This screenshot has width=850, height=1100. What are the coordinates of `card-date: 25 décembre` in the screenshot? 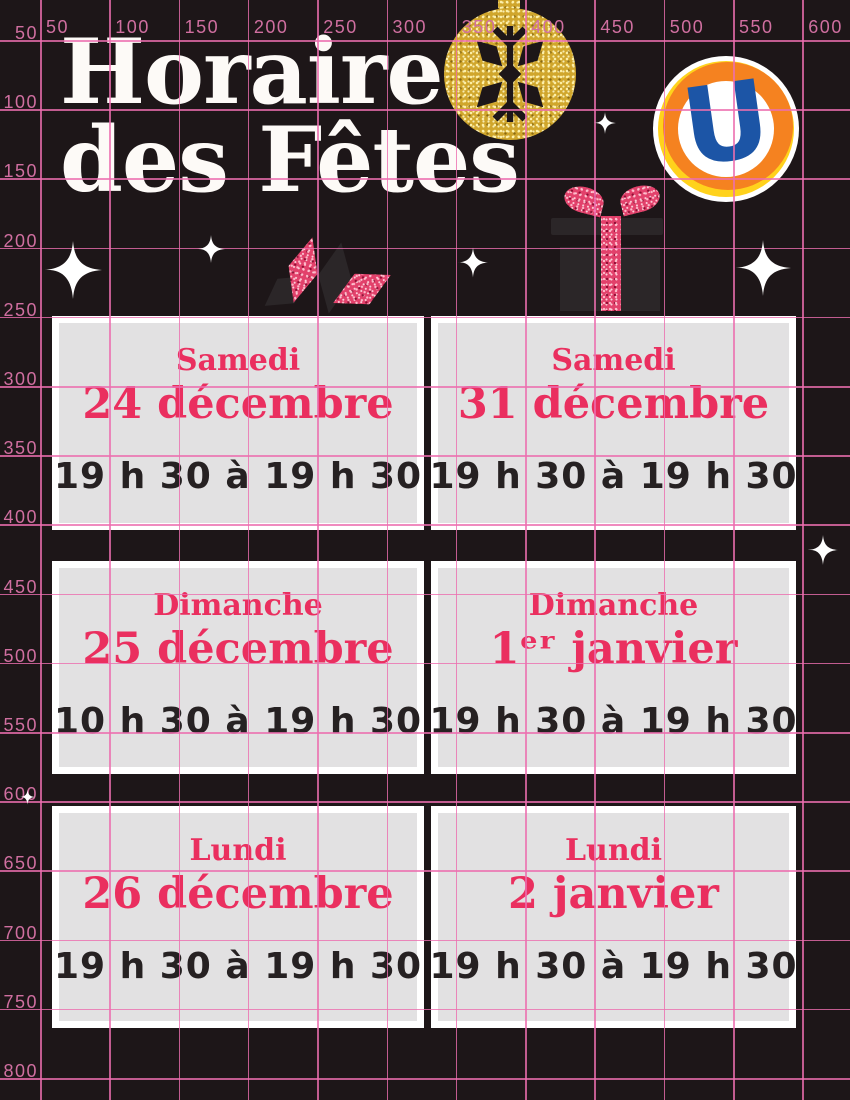 It's located at (238, 649).